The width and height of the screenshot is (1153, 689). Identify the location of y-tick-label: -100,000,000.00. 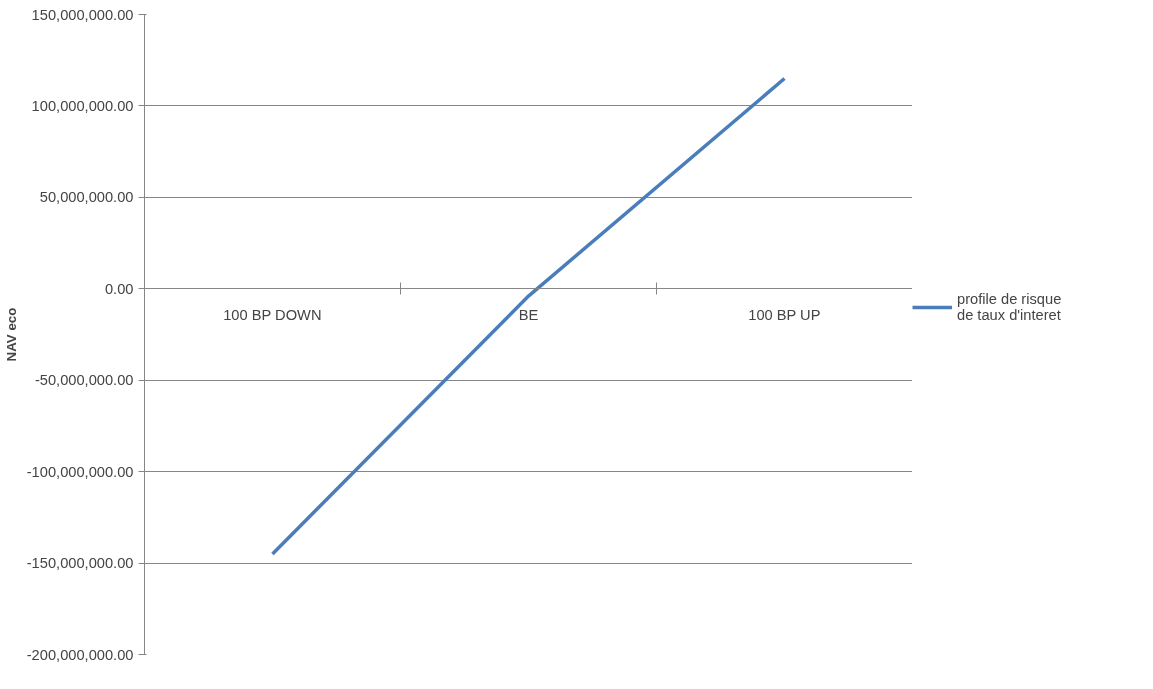
(80, 471).